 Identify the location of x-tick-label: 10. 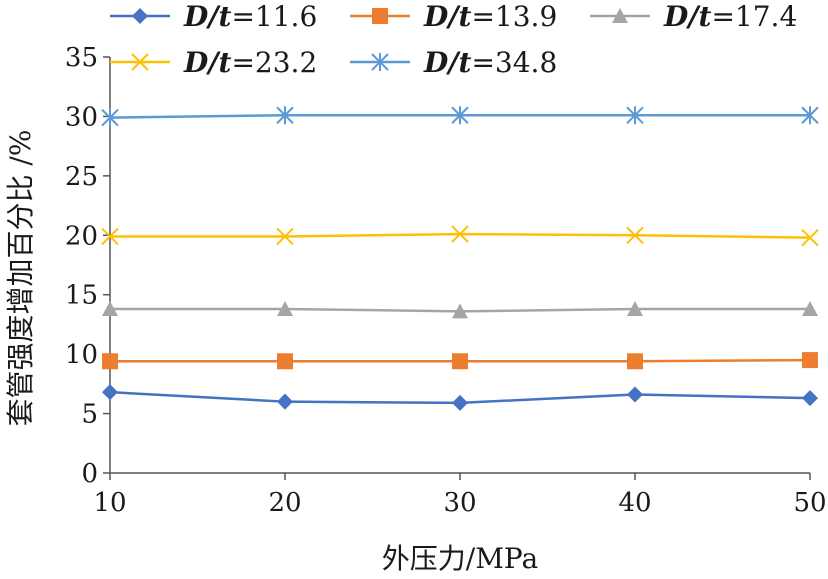
(109, 503).